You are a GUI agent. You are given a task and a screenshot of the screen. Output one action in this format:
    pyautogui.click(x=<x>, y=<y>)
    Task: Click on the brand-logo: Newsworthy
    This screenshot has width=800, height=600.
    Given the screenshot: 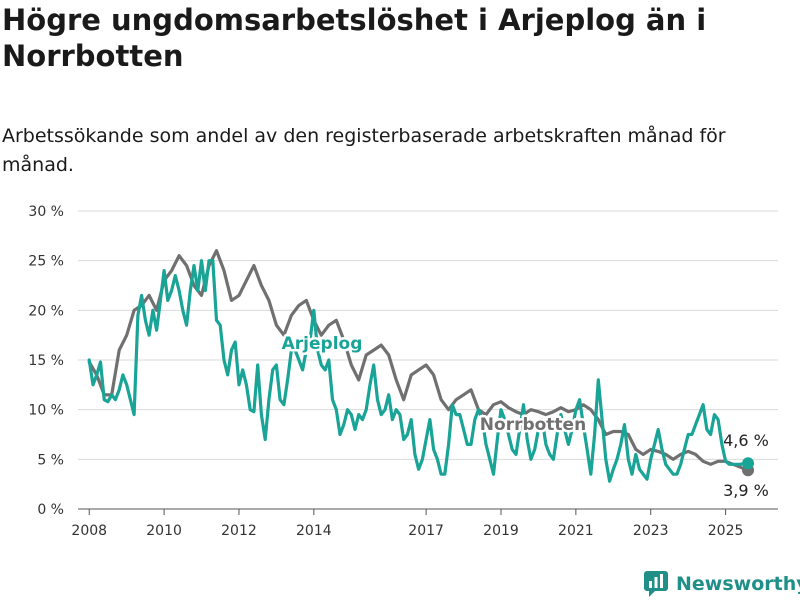 What is the action you would take?
    pyautogui.click(x=722, y=584)
    